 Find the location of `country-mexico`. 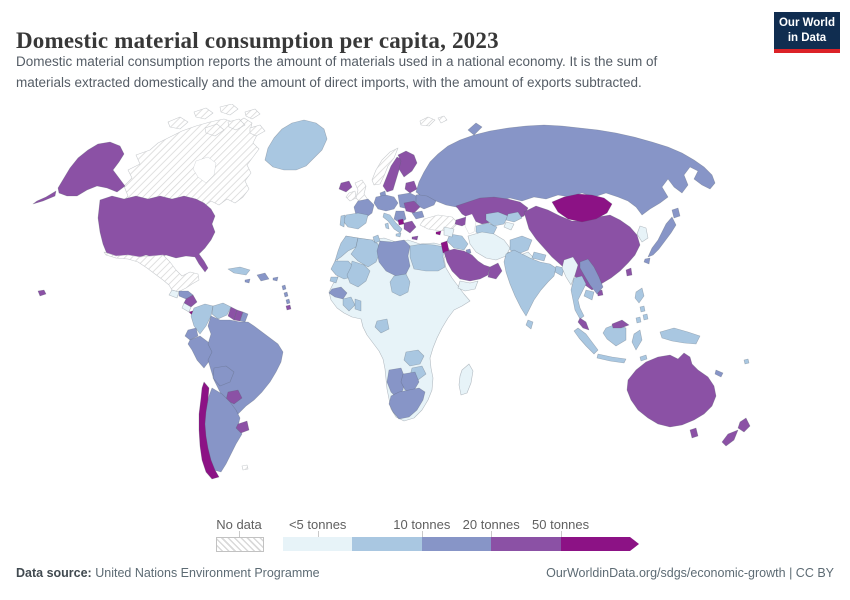

country-mexico is located at coordinates (151, 272).